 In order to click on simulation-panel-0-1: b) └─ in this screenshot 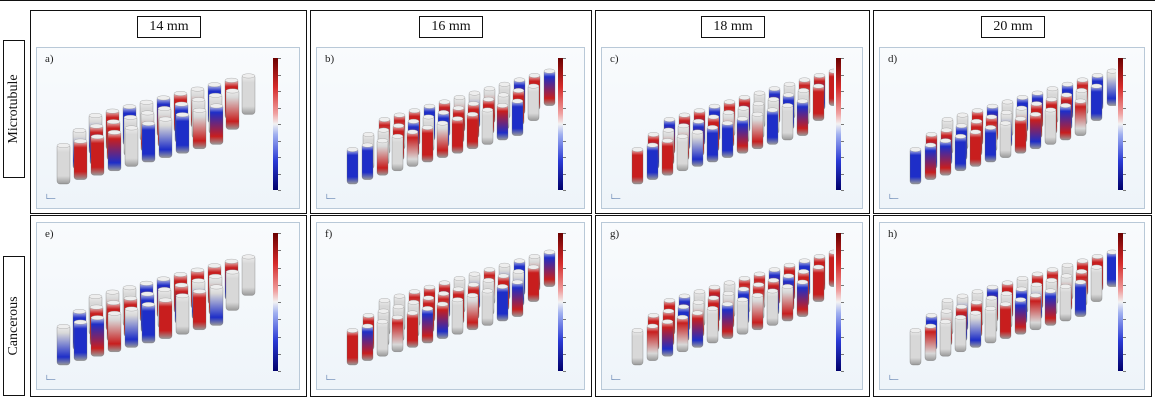, I will do `click(450, 128)`.